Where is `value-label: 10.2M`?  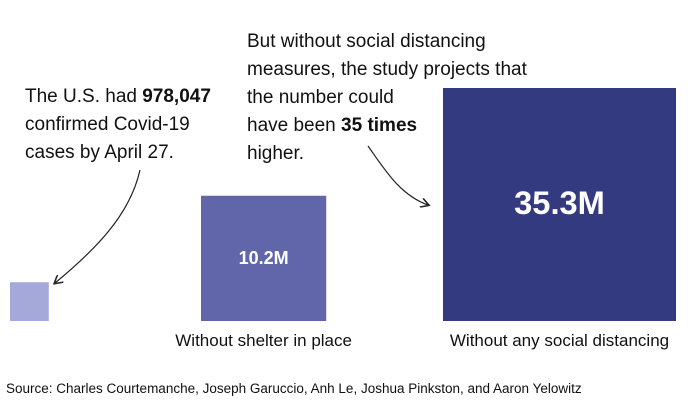
value-label: 10.2M is located at coordinates (264, 258).